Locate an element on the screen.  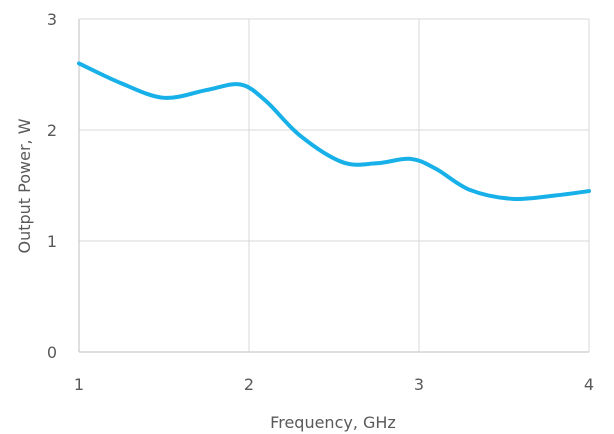
y-tick-label: 0 is located at coordinates (52, 352).